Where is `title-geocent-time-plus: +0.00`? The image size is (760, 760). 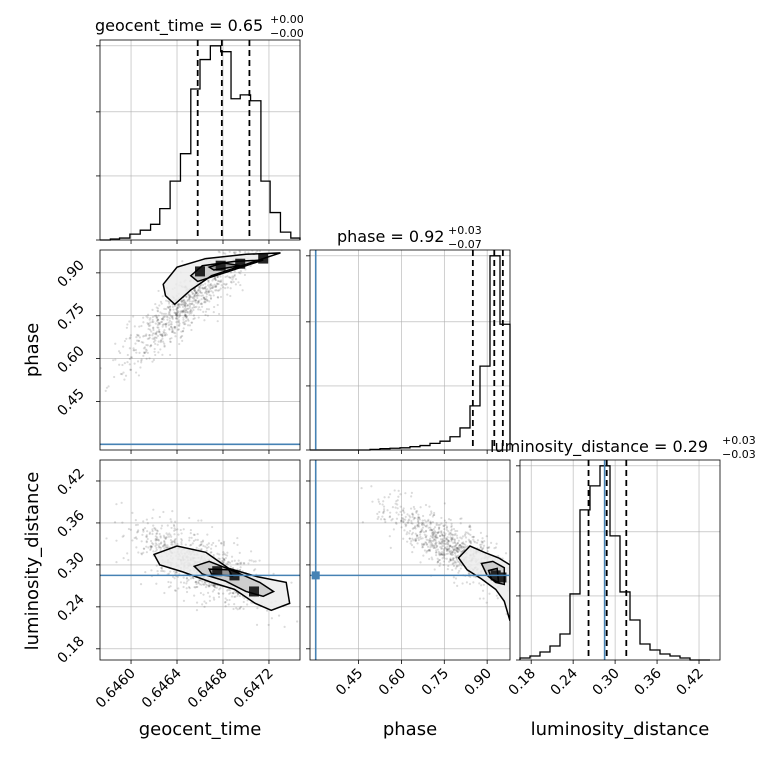
title-geocent-time-plus: +0.00 is located at coordinates (287, 19).